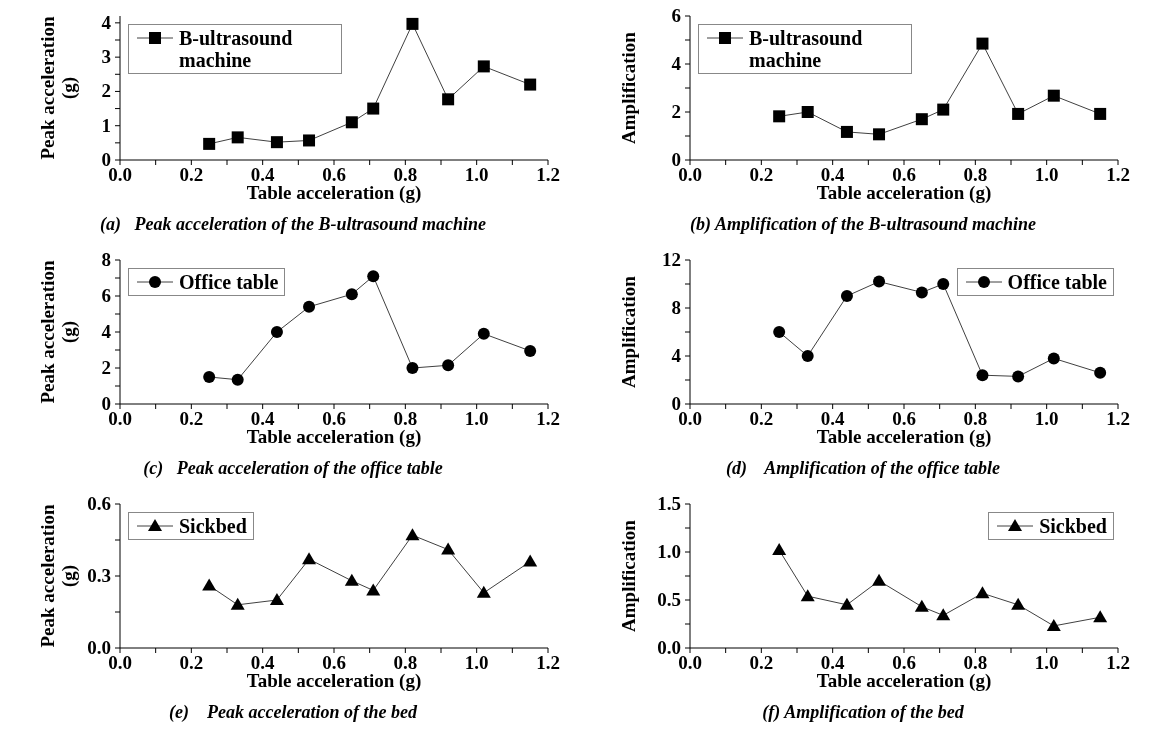  Describe the element at coordinates (863, 712) in the screenshot. I see `text: (f) Amplification of the bed` at that location.